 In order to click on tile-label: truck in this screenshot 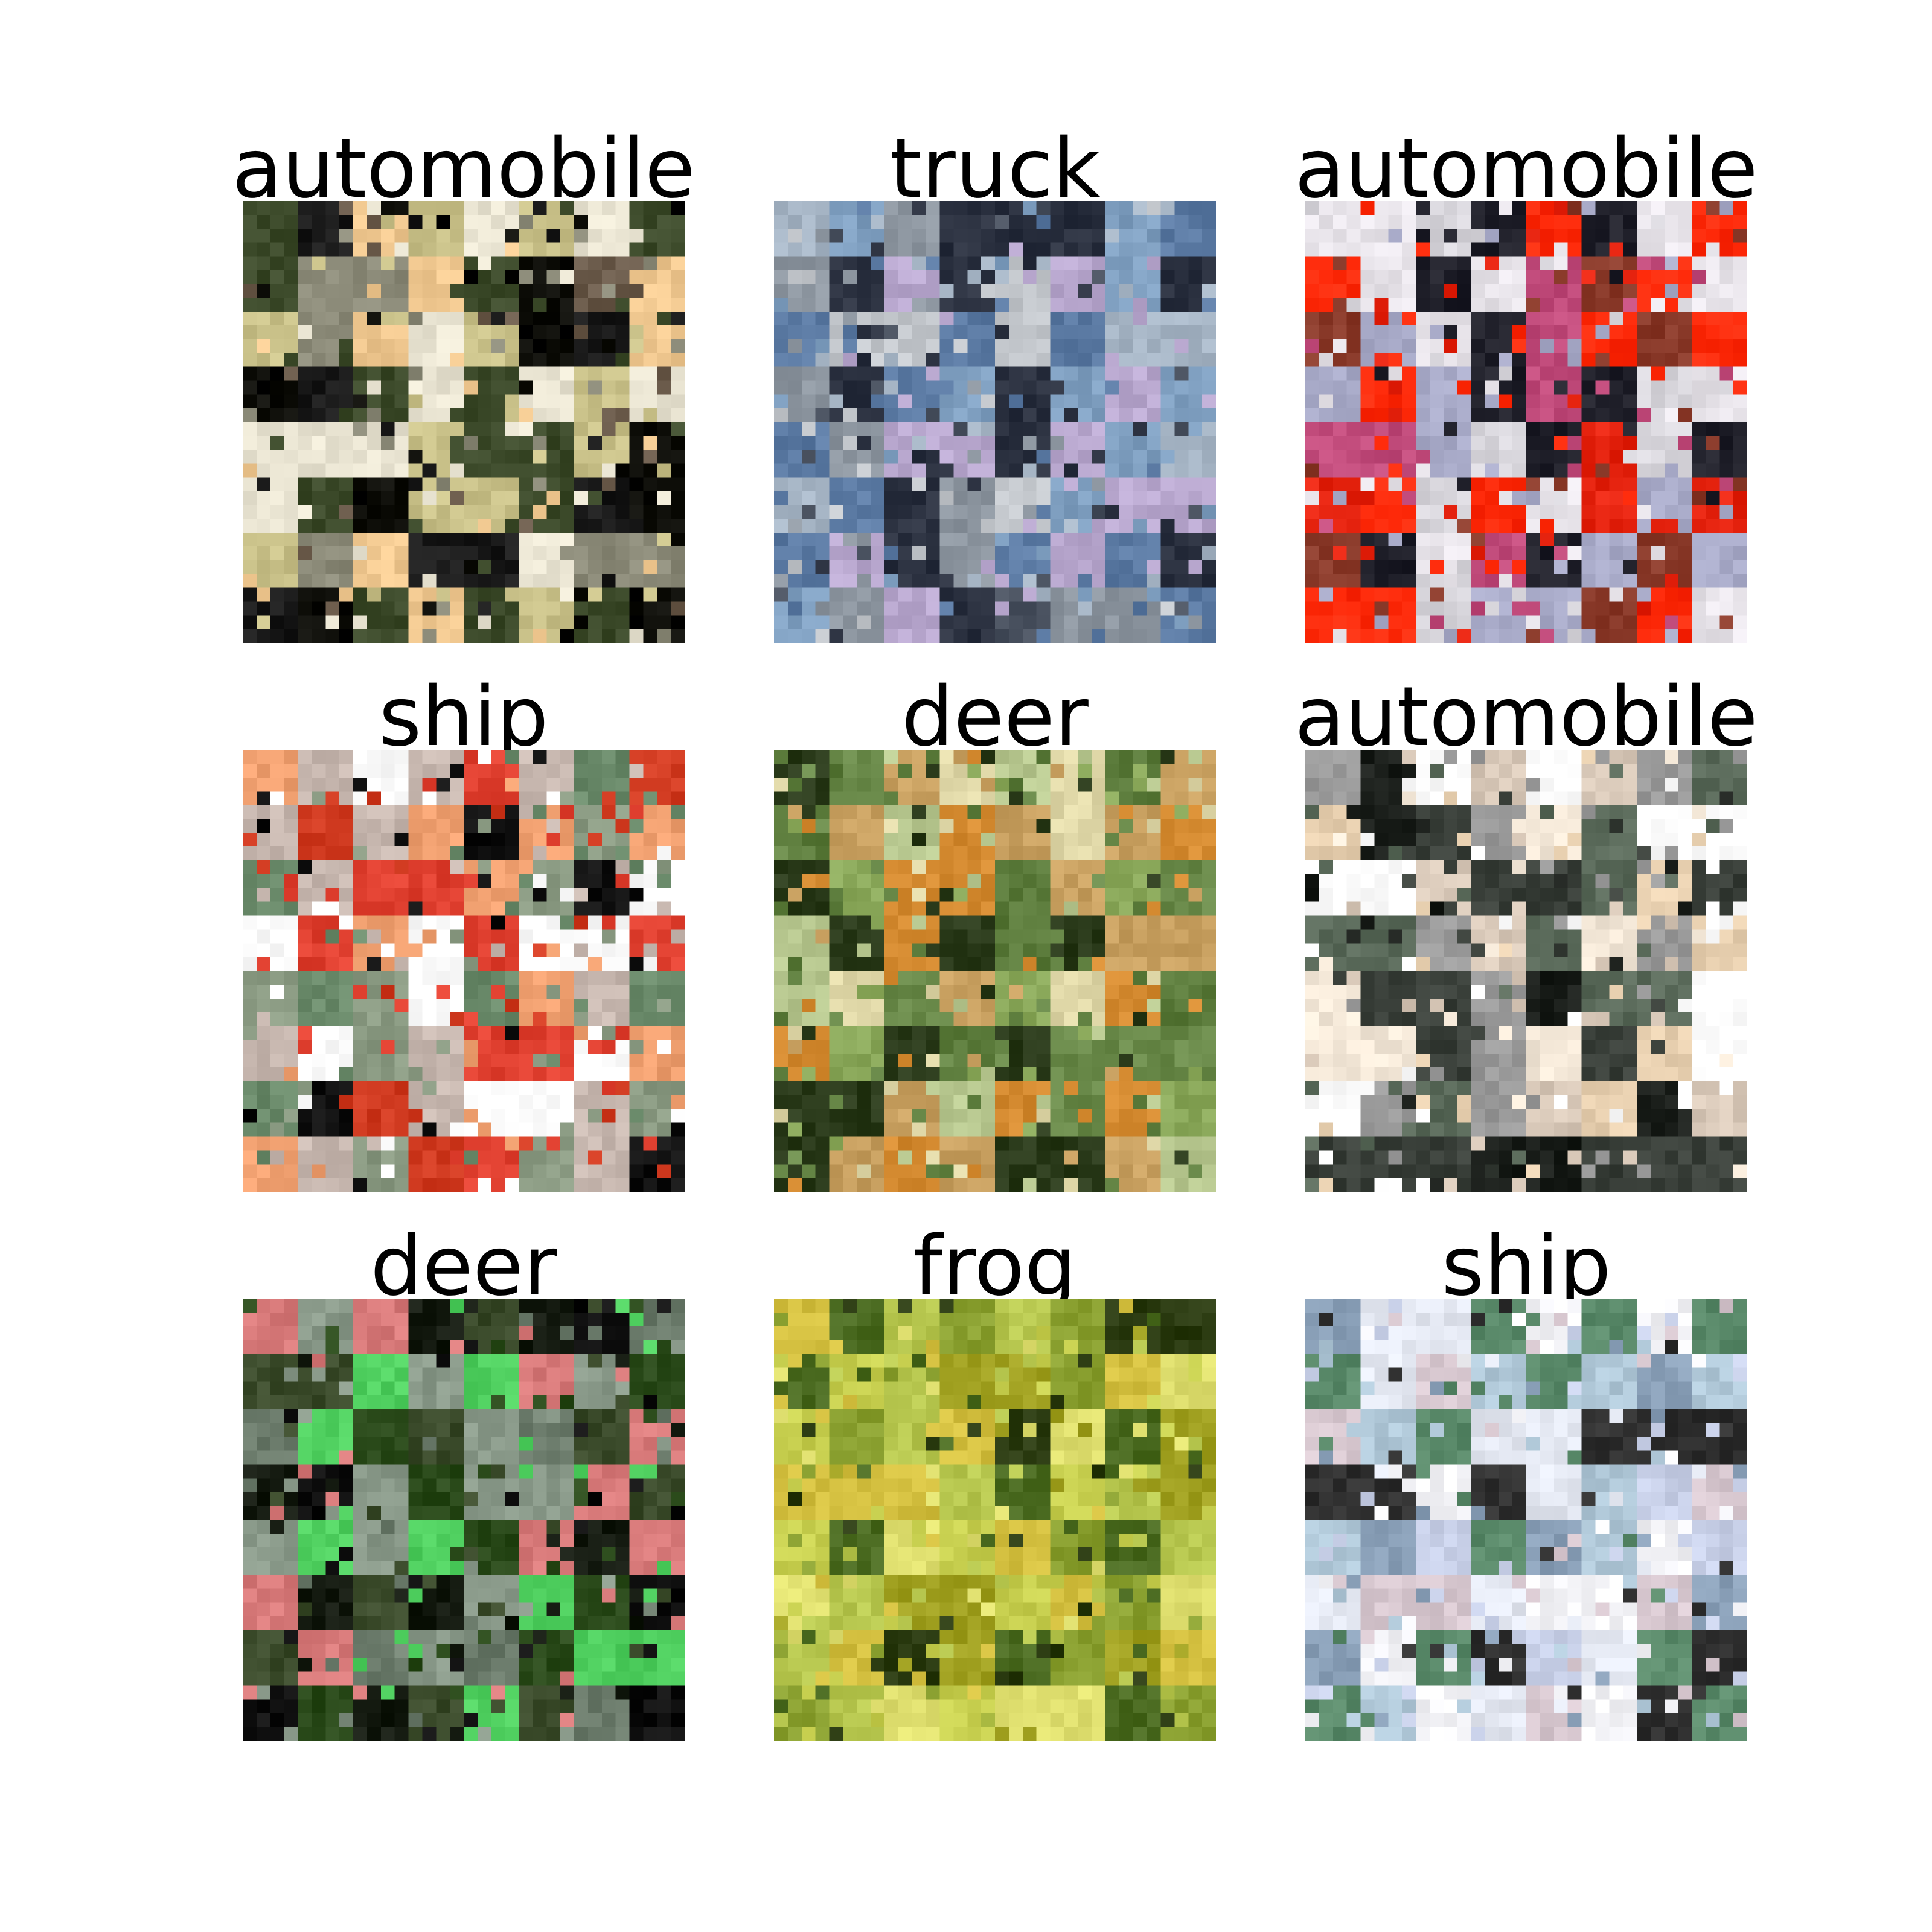, I will do `click(995, 169)`.